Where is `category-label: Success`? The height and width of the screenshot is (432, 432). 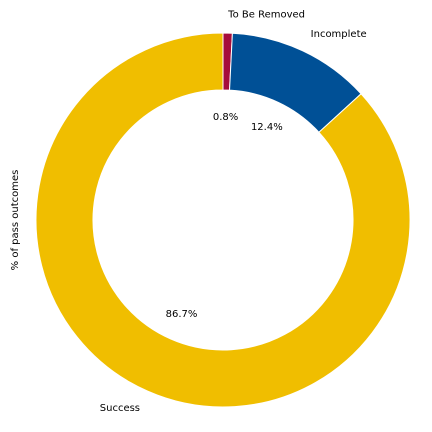 category-label: Success is located at coordinates (120, 408).